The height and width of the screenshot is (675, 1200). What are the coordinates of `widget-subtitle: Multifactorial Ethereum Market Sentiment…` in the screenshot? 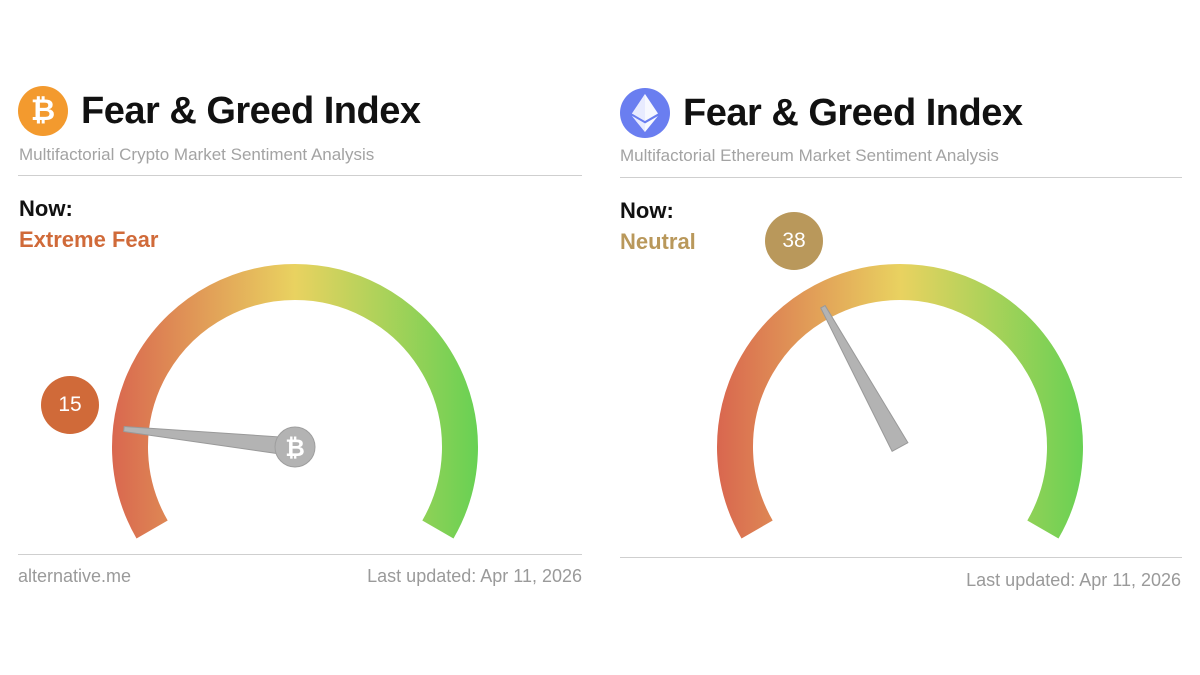 It's located at (809, 155).